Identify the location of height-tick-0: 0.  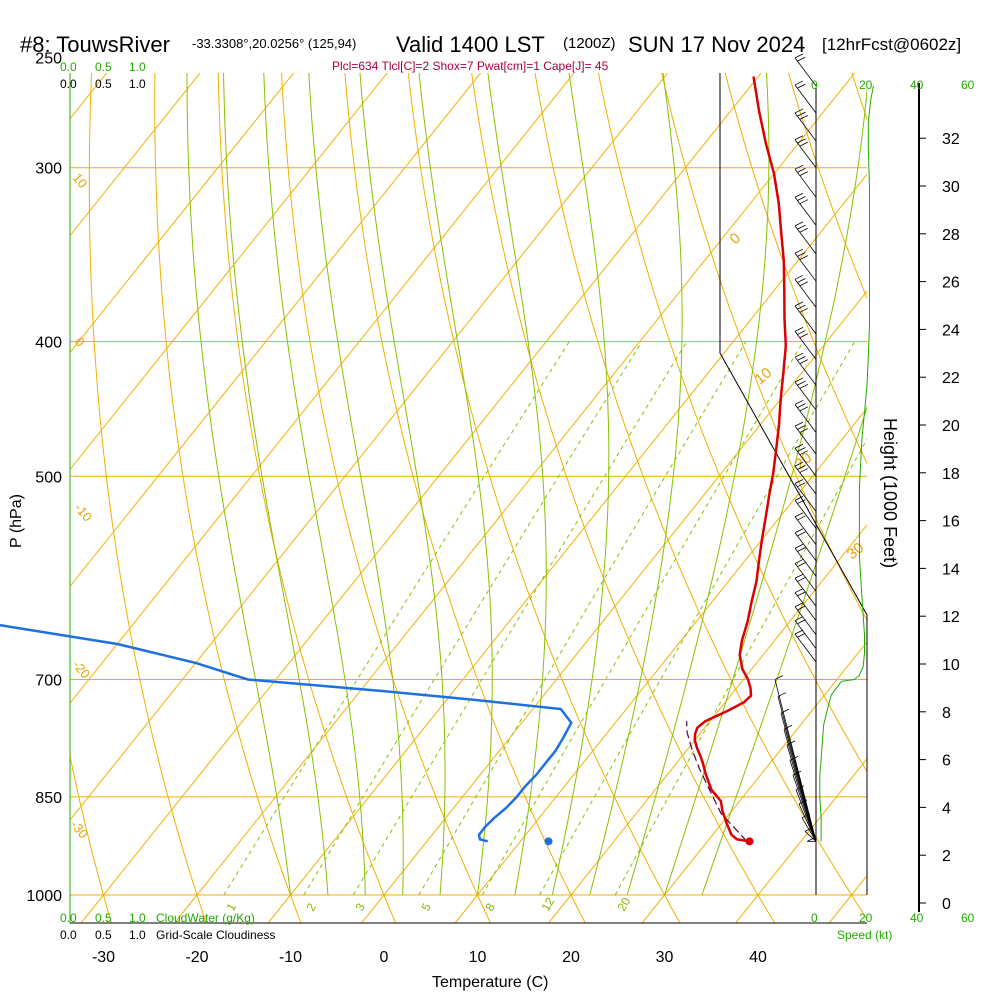
(946, 904).